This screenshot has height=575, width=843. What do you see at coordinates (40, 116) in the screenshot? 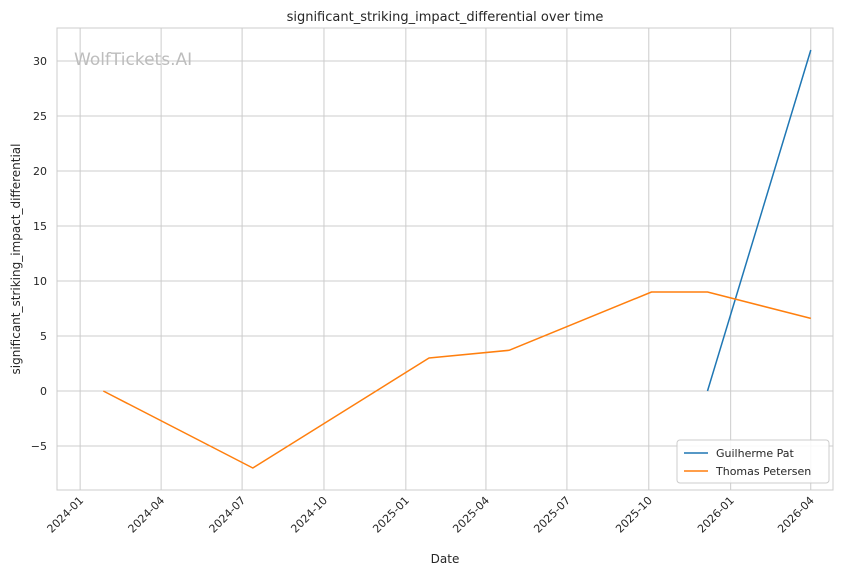
I see `y-tick-label: 25` at bounding box center [40, 116].